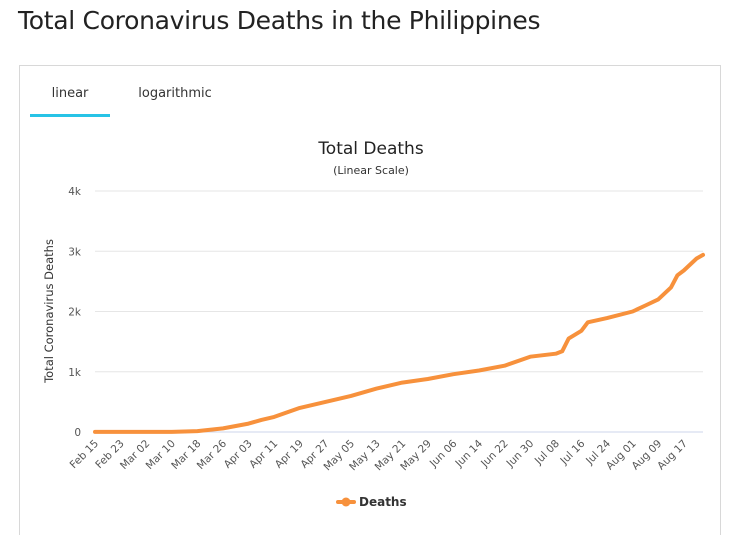 Image resolution: width=732 pixels, height=535 pixels. What do you see at coordinates (75, 192) in the screenshot?
I see `y-tick-label: 4k` at bounding box center [75, 192].